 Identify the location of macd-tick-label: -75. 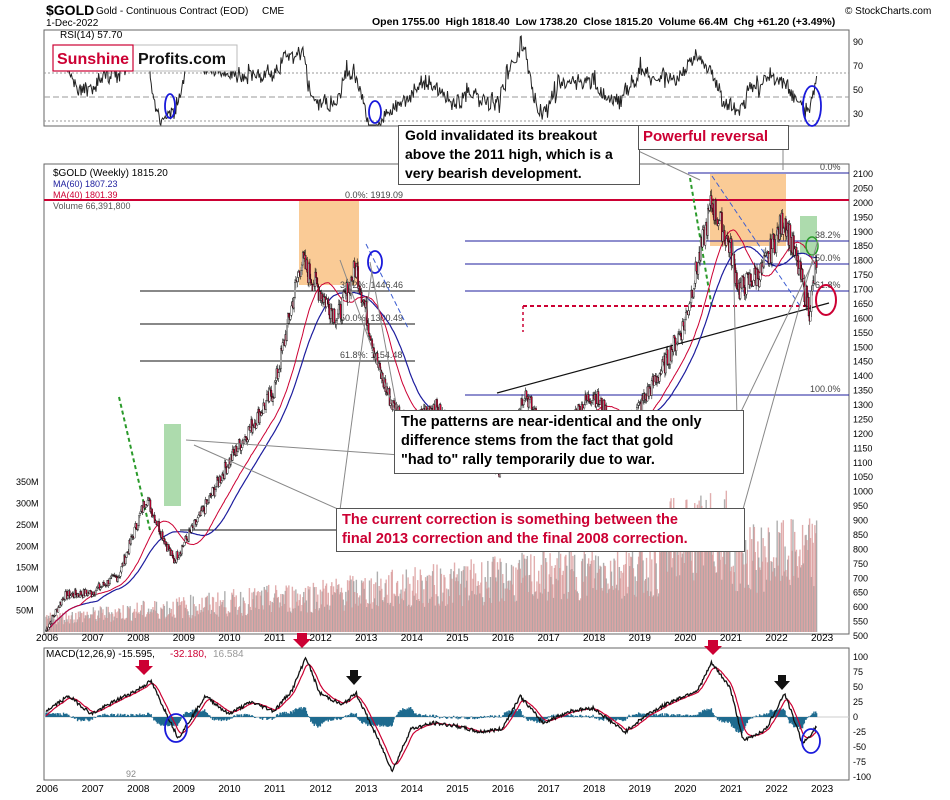
(859, 762).